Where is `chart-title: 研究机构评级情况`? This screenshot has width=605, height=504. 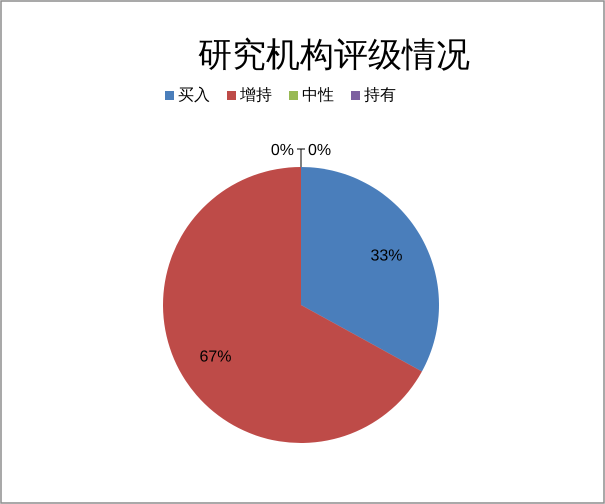
chart-title: 研究机构评级情况 is located at coordinates (334, 55).